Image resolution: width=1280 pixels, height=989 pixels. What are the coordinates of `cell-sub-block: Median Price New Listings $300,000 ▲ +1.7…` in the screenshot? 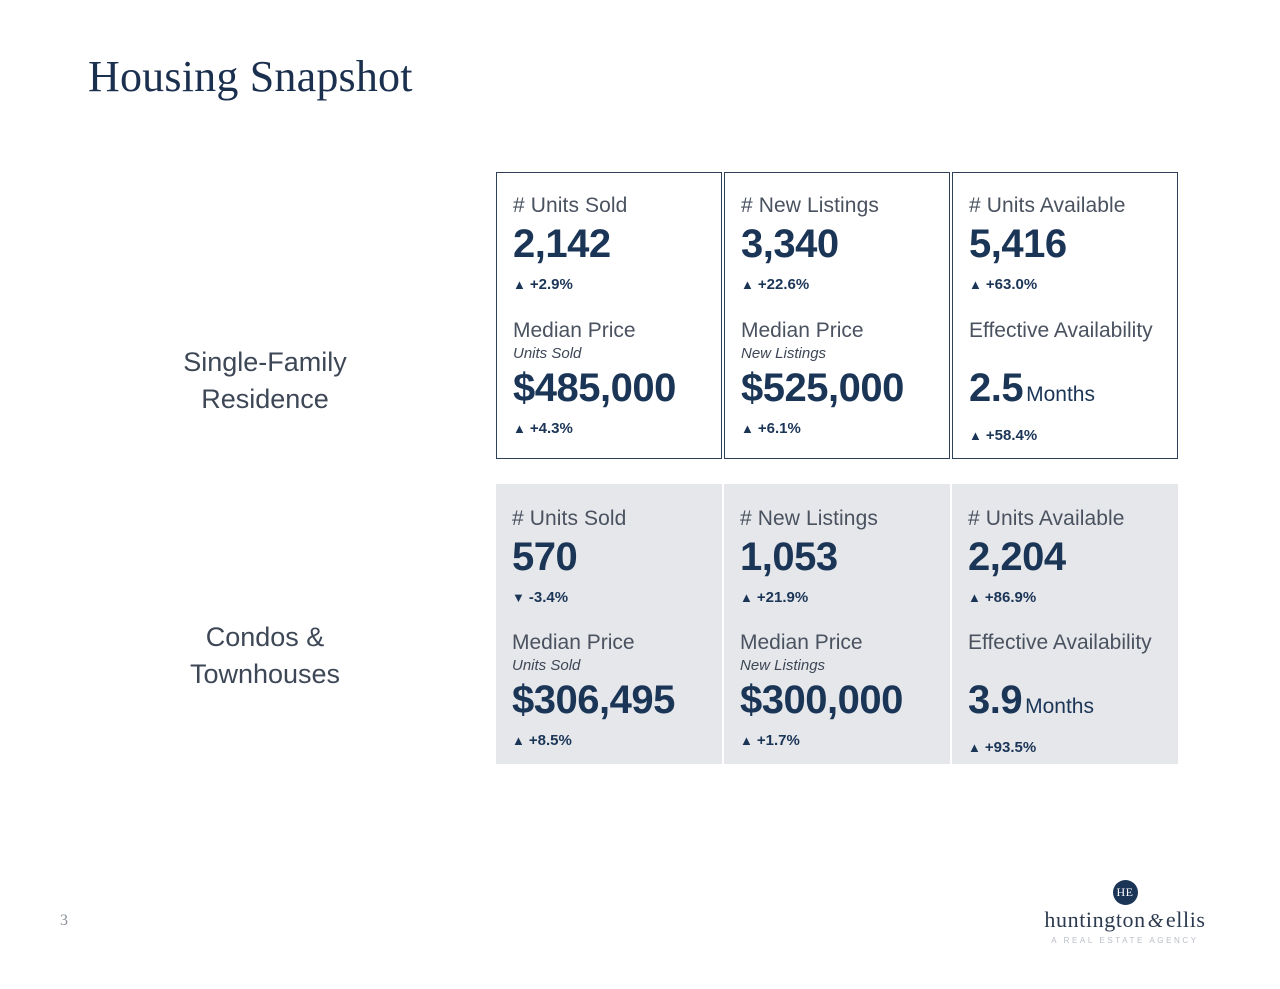 It's located at (837, 690).